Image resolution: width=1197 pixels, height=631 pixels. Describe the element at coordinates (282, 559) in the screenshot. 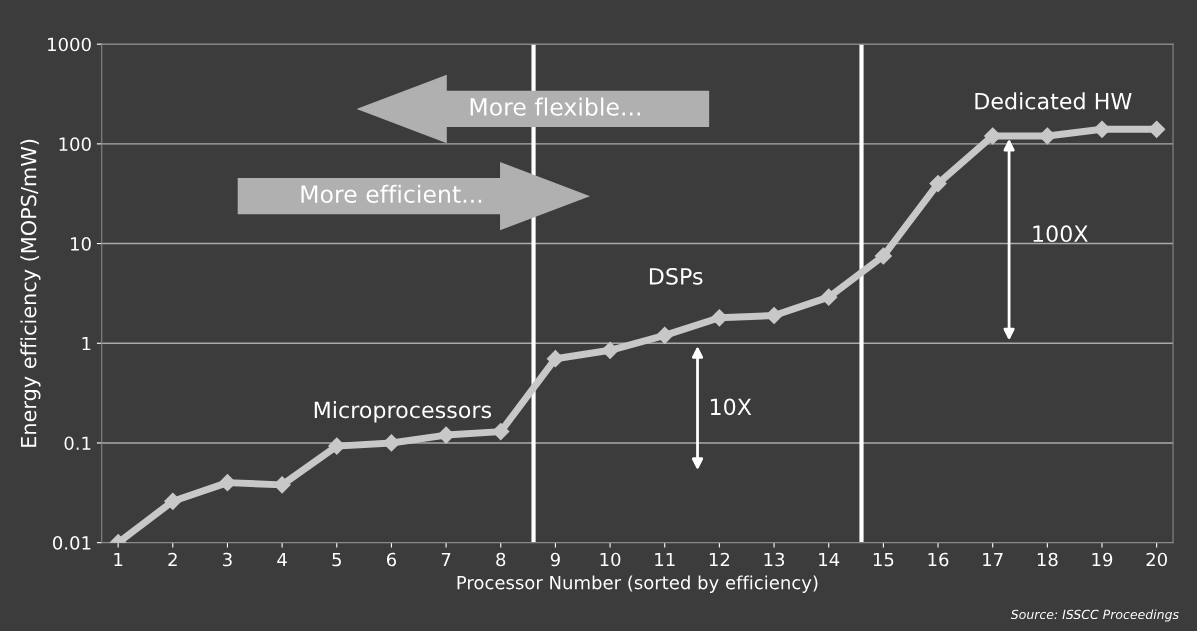

I see `x-tick-label: 4` at that location.